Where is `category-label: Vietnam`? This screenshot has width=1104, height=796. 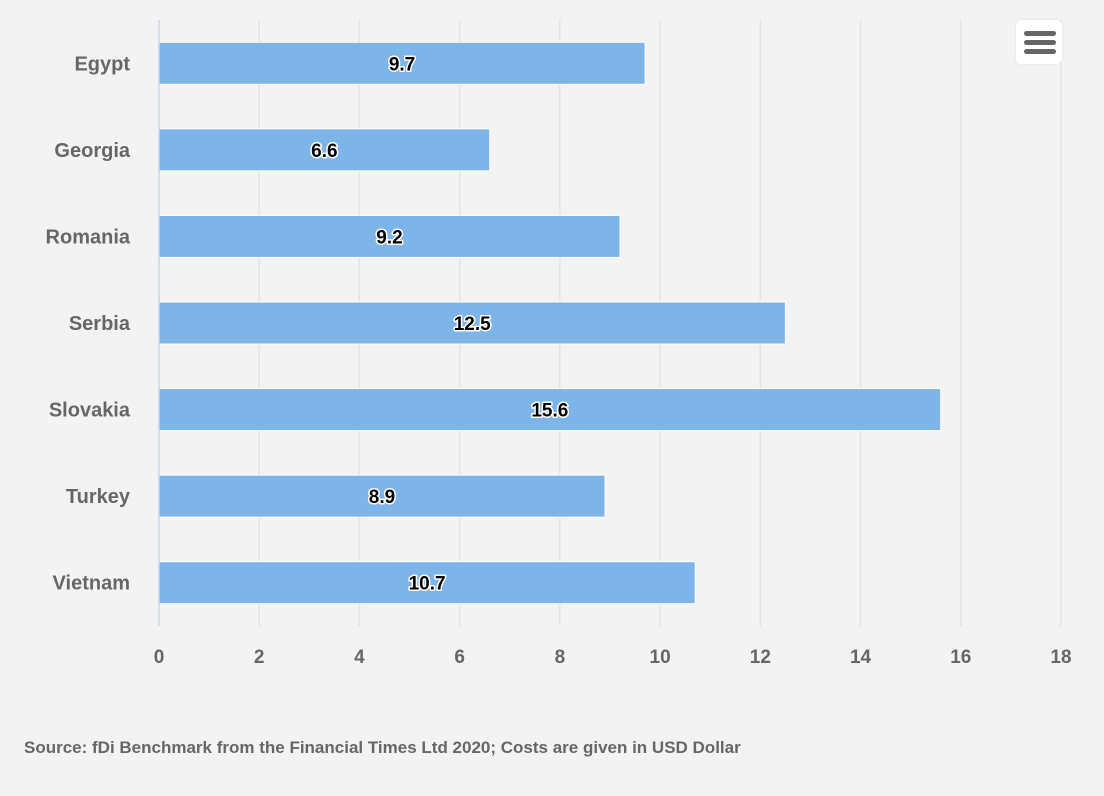
category-label: Vietnam is located at coordinates (91, 584).